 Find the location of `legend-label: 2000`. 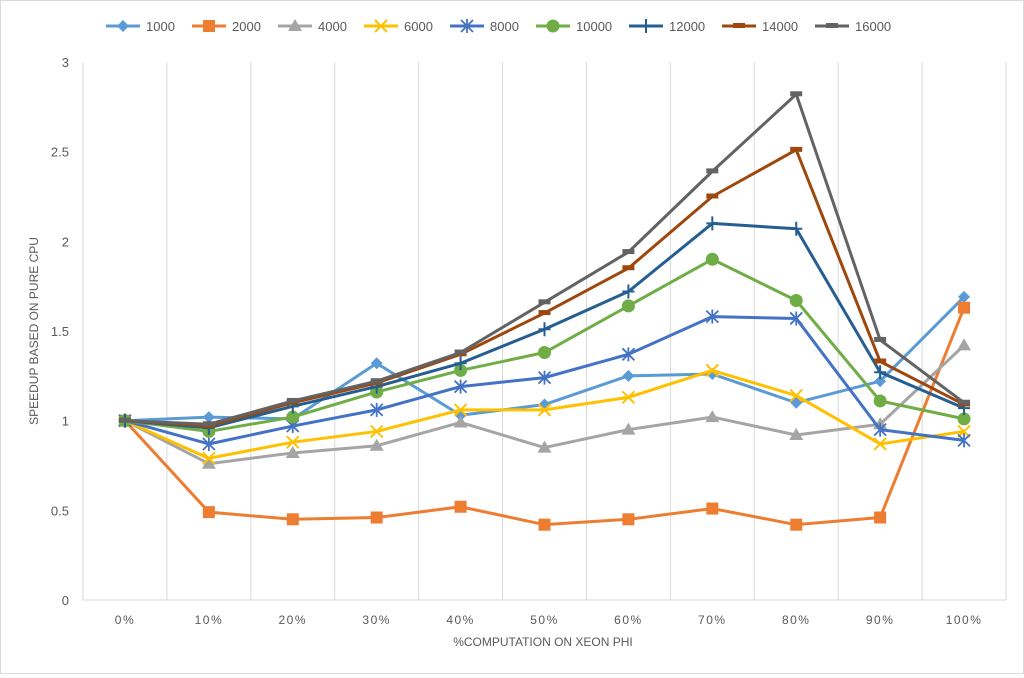

legend-label: 2000 is located at coordinates (246, 26).